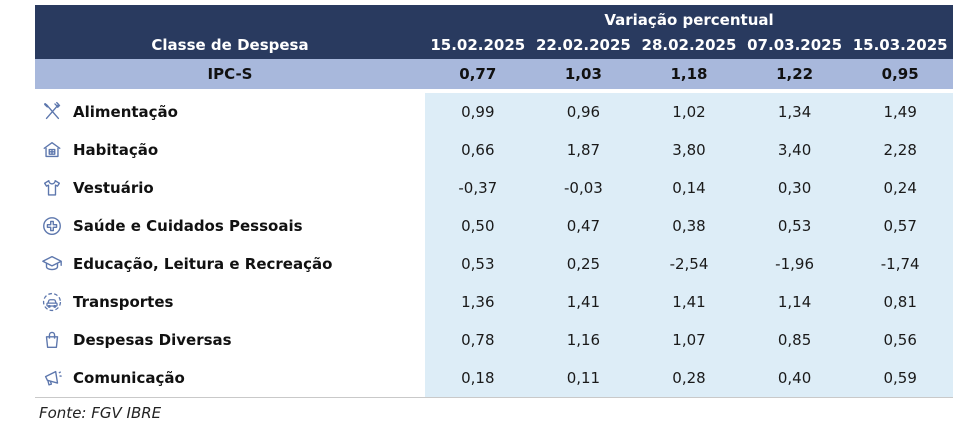 The height and width of the screenshot is (439, 971). What do you see at coordinates (583, 264) in the screenshot?
I see `value-cell: 0,25` at bounding box center [583, 264].